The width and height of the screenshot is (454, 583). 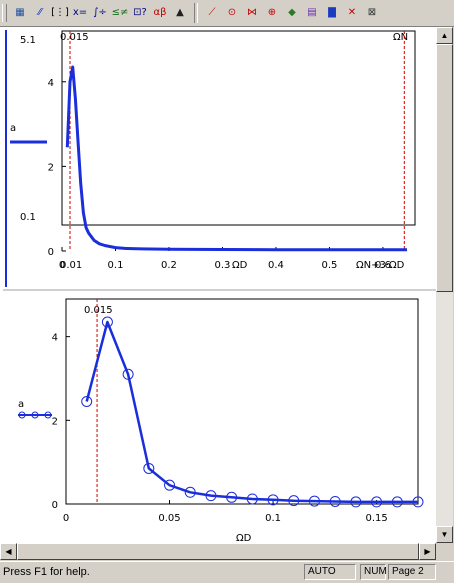 I want to click on scroll-up-button: ▲, so click(x=444, y=35).